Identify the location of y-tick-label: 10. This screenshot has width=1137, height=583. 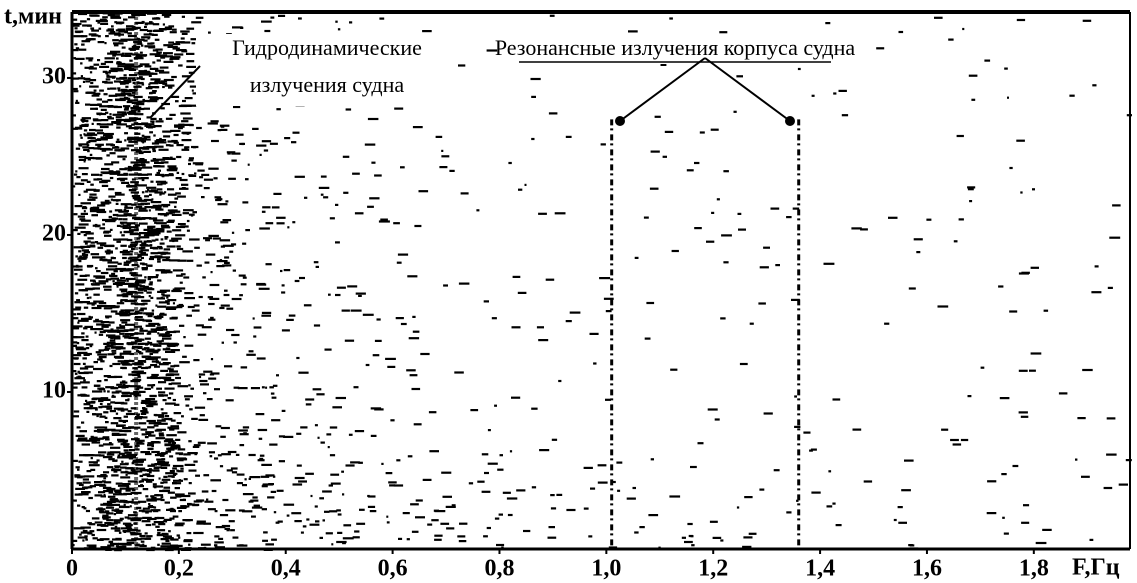
(54, 390).